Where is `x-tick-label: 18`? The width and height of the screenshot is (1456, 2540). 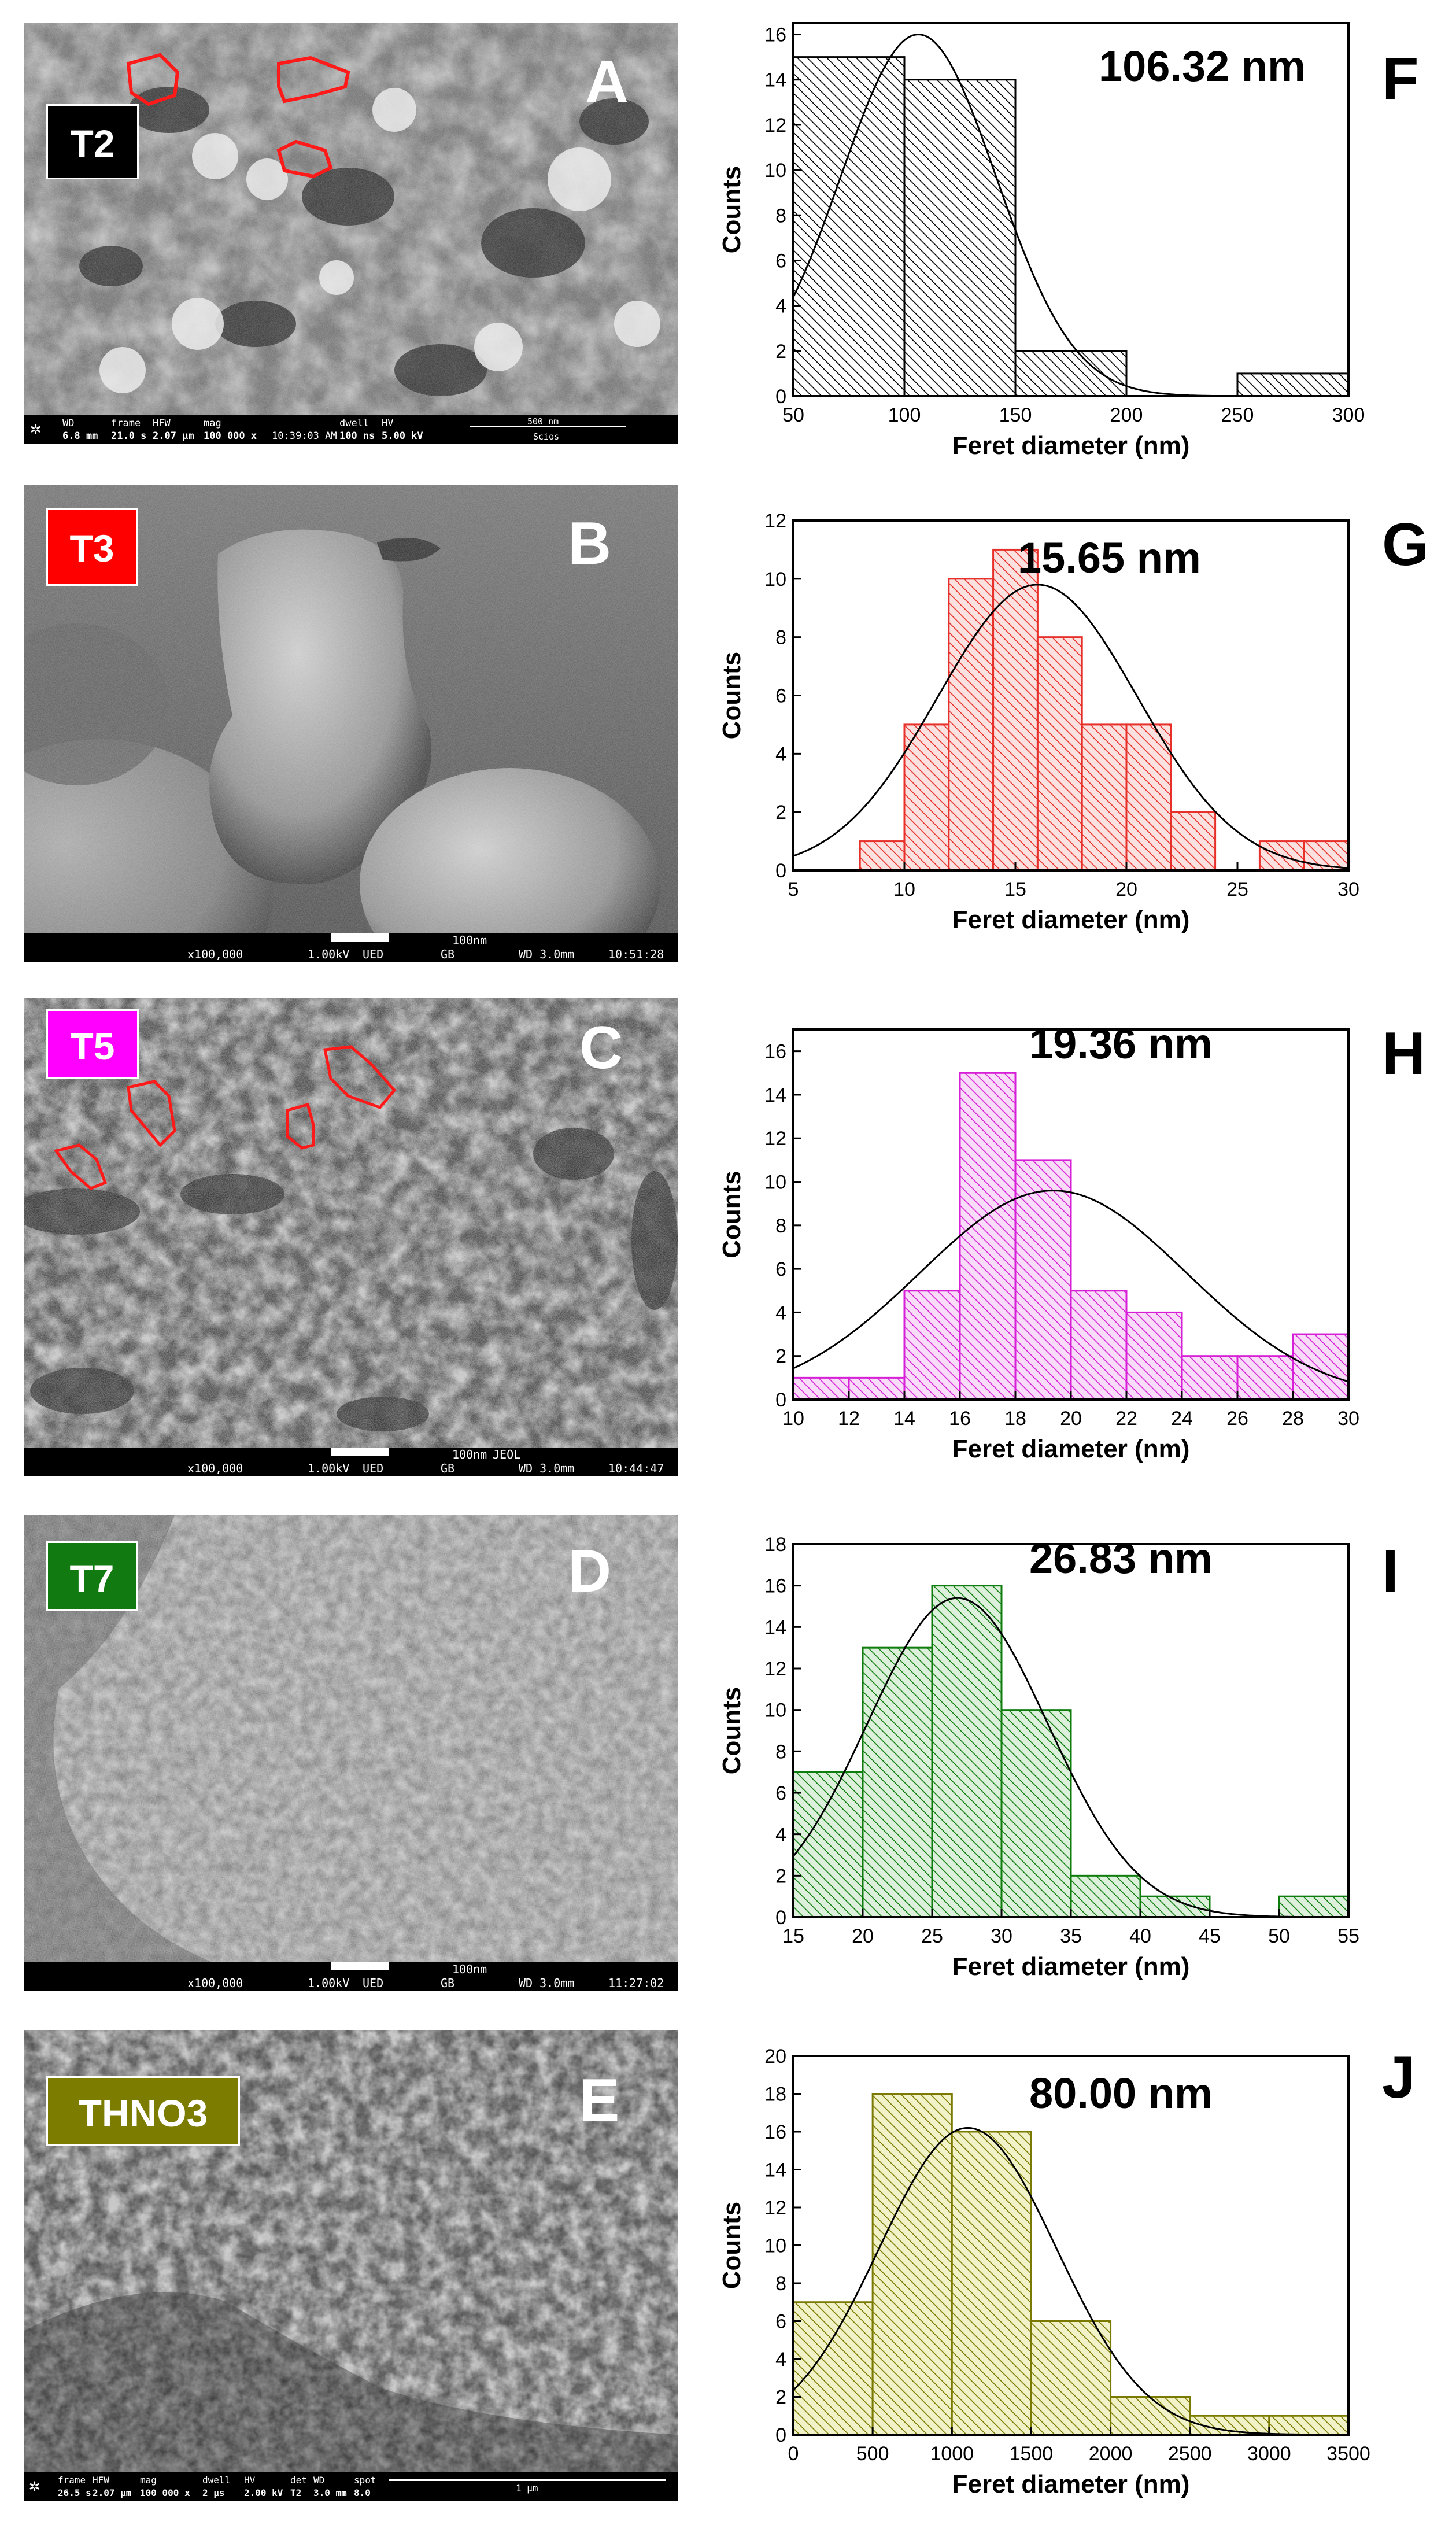 x-tick-label: 18 is located at coordinates (1015, 1419).